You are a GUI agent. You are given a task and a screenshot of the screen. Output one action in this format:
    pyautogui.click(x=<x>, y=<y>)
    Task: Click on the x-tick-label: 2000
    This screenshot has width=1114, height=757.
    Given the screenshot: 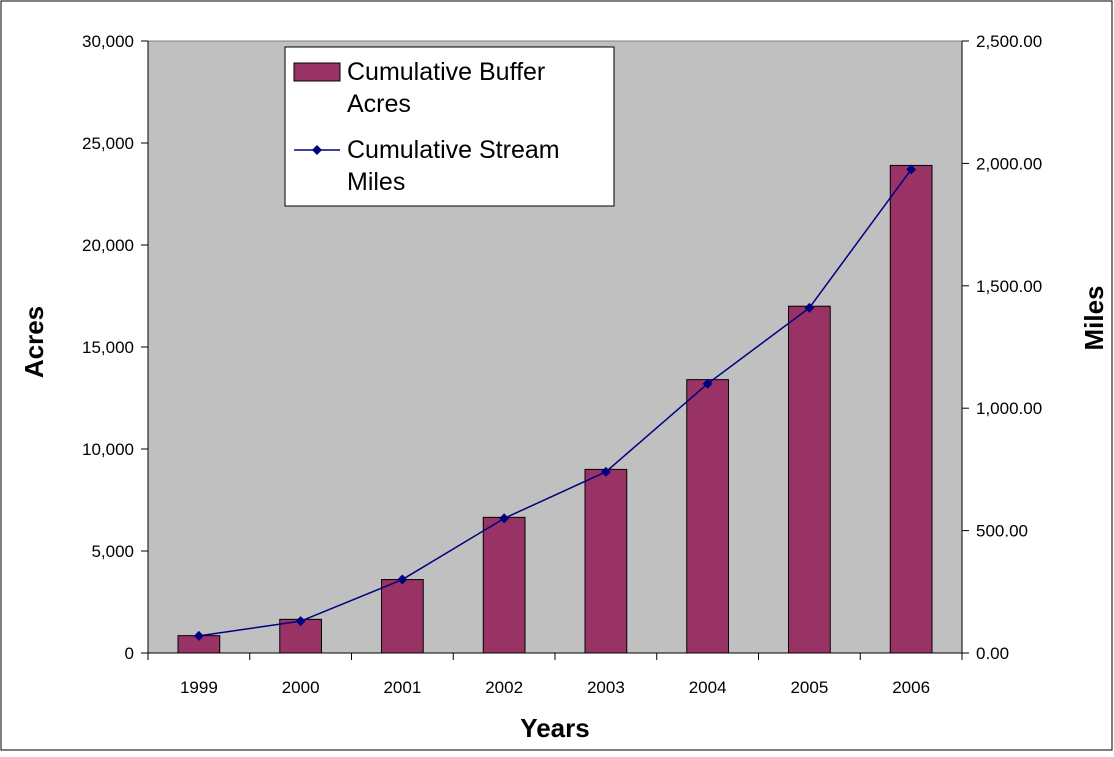 What is the action you would take?
    pyautogui.click(x=301, y=687)
    